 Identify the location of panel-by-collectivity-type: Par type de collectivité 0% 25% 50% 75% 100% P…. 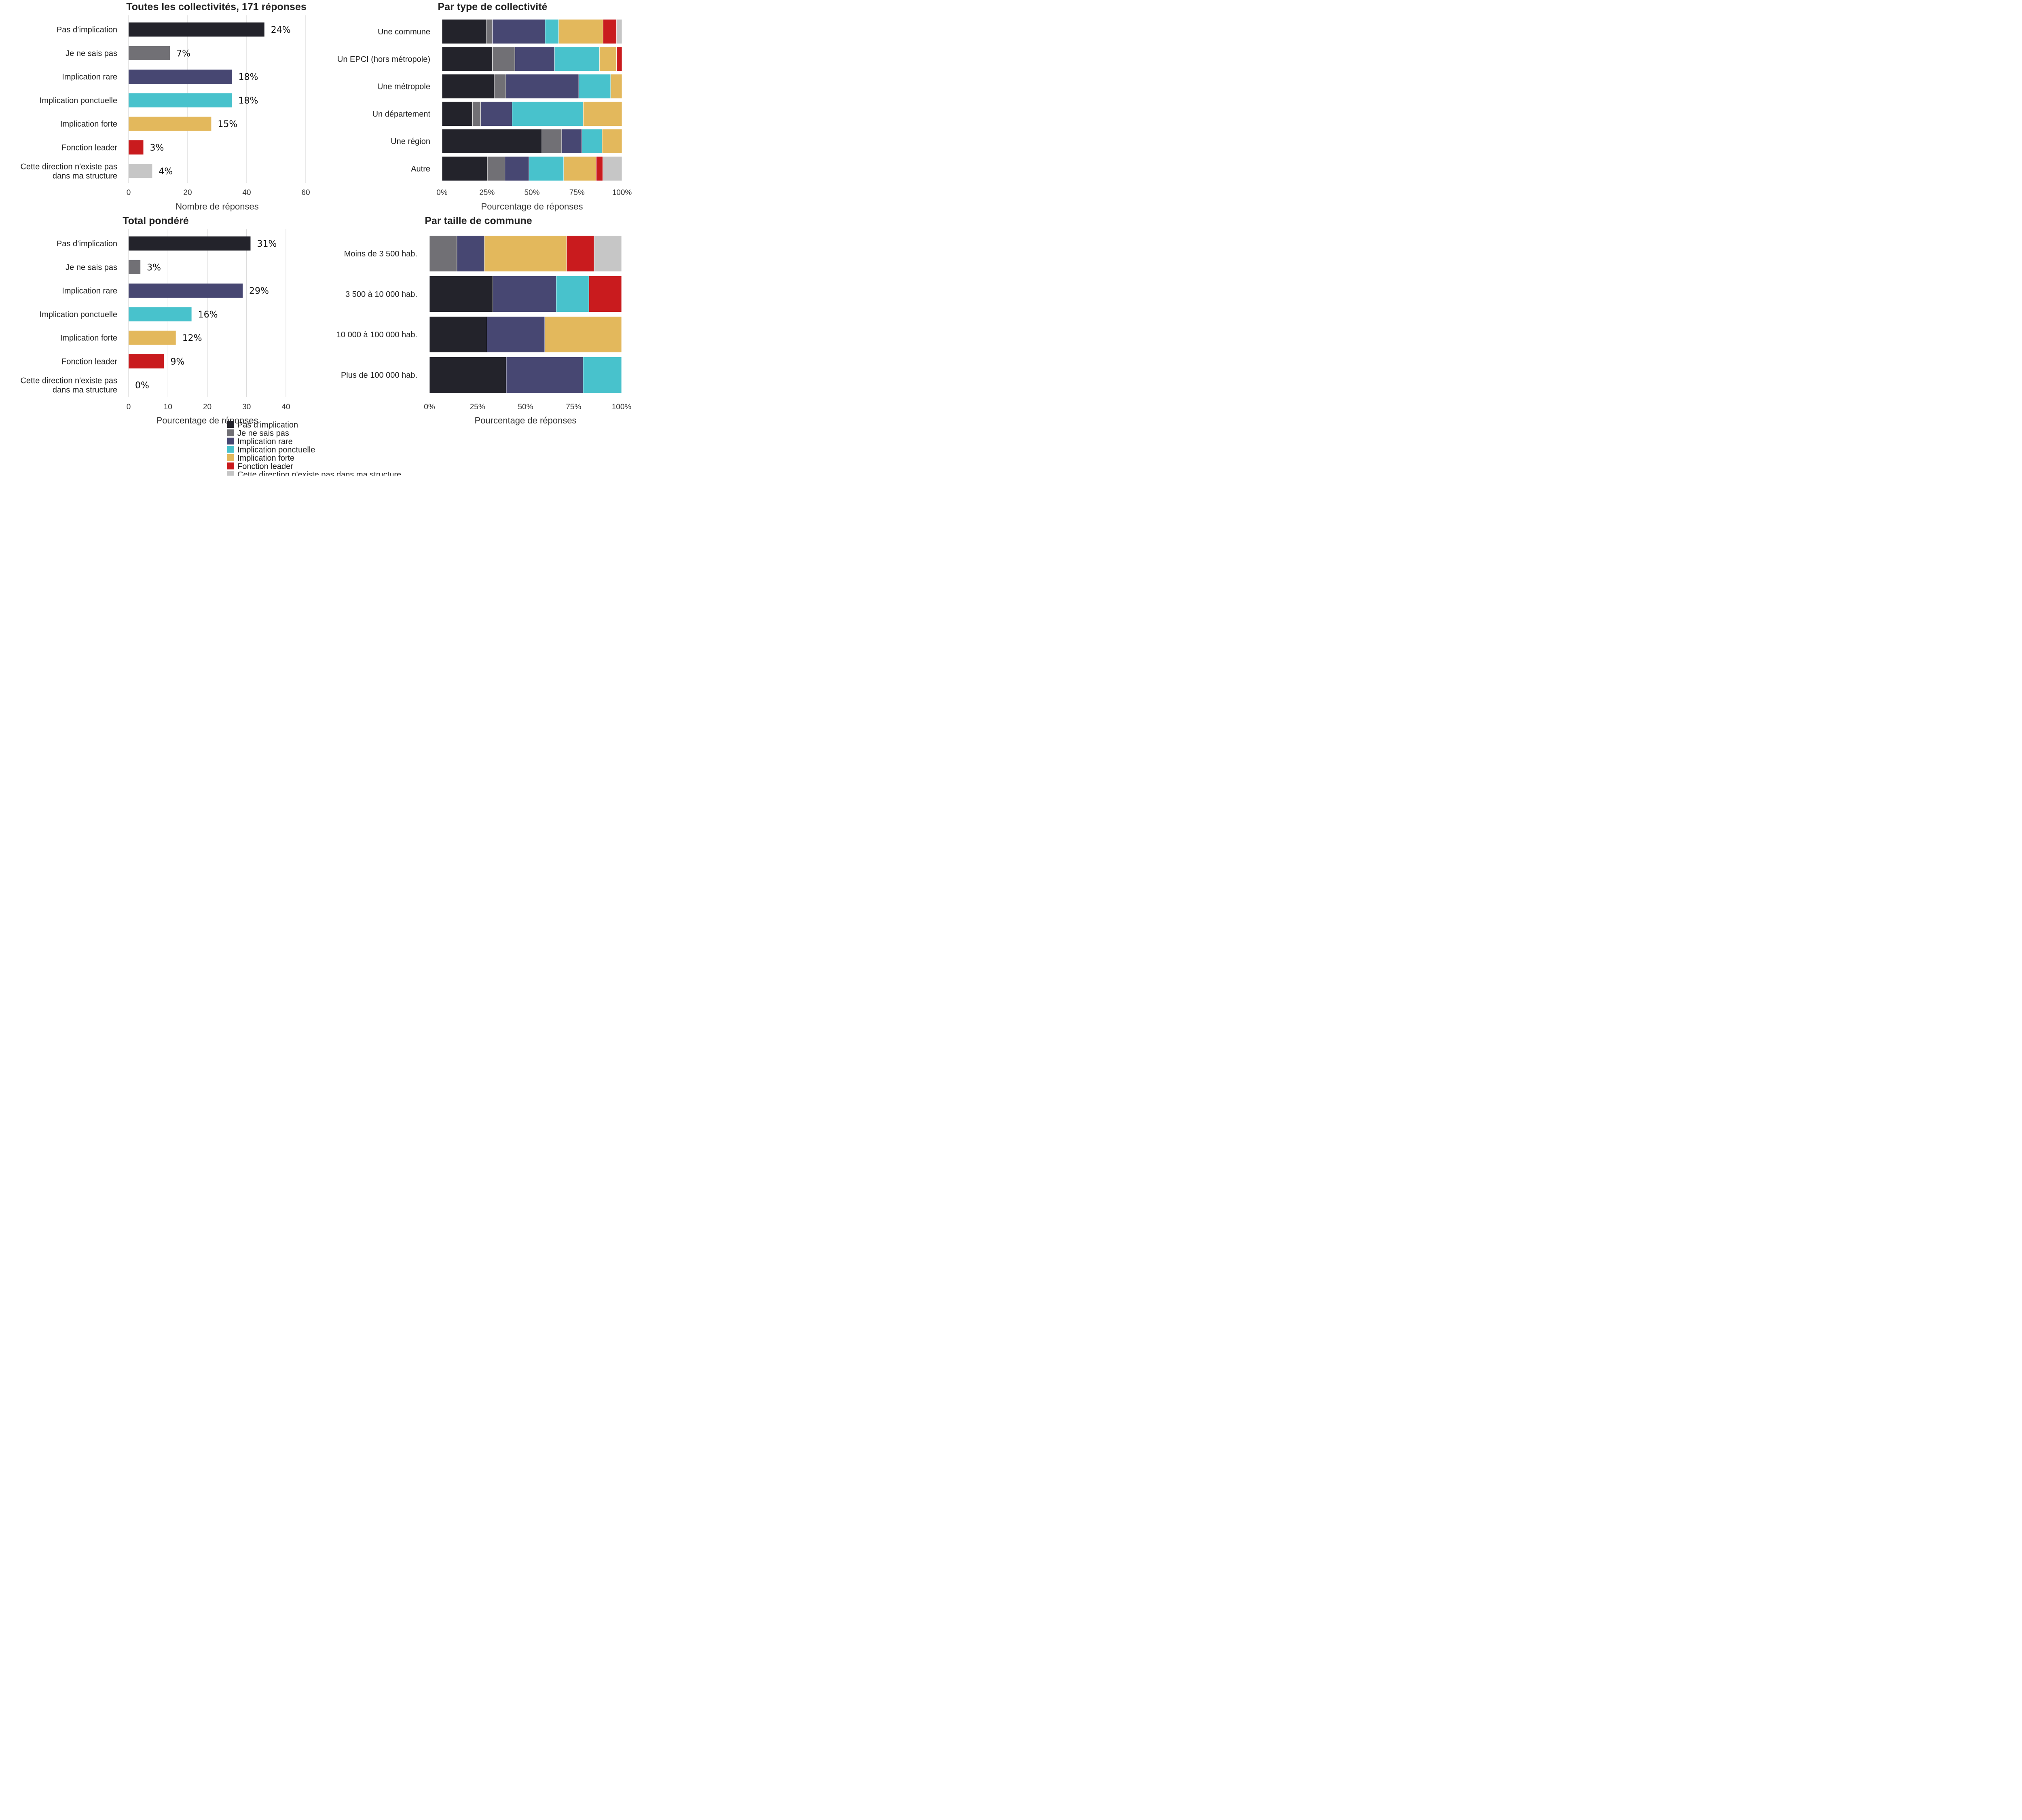
(484, 106).